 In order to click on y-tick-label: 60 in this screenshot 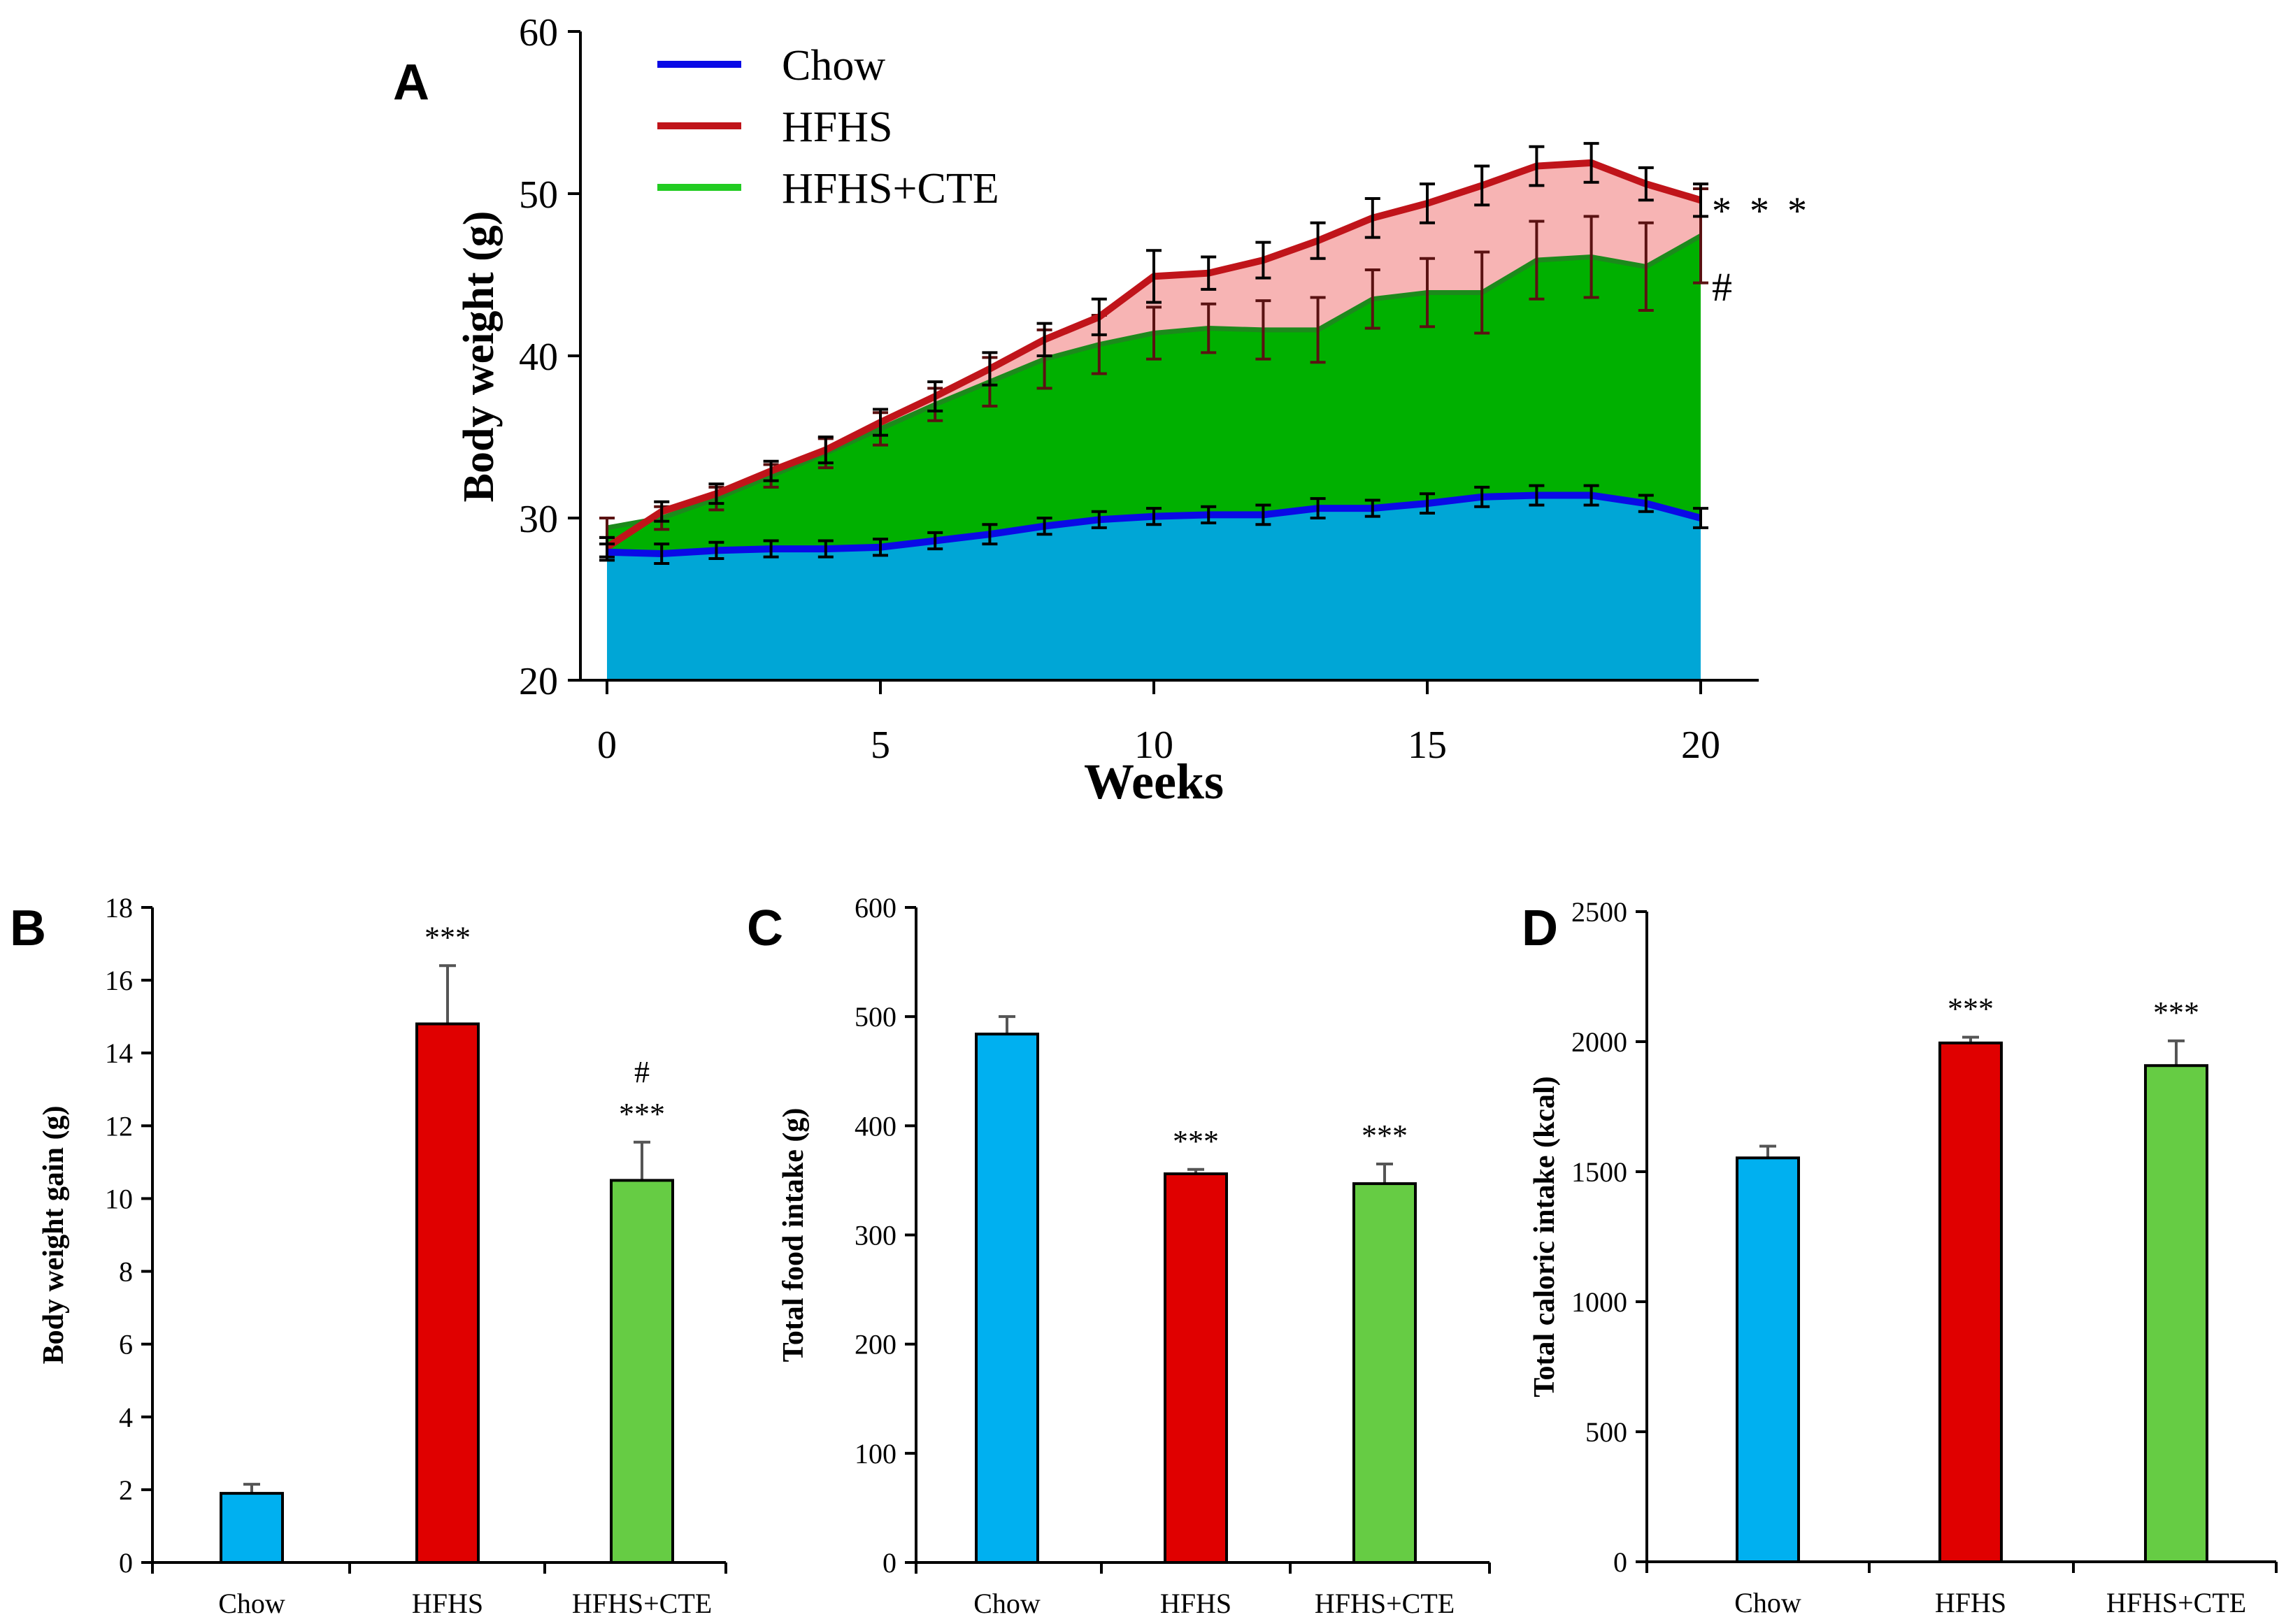, I will do `click(538, 33)`.